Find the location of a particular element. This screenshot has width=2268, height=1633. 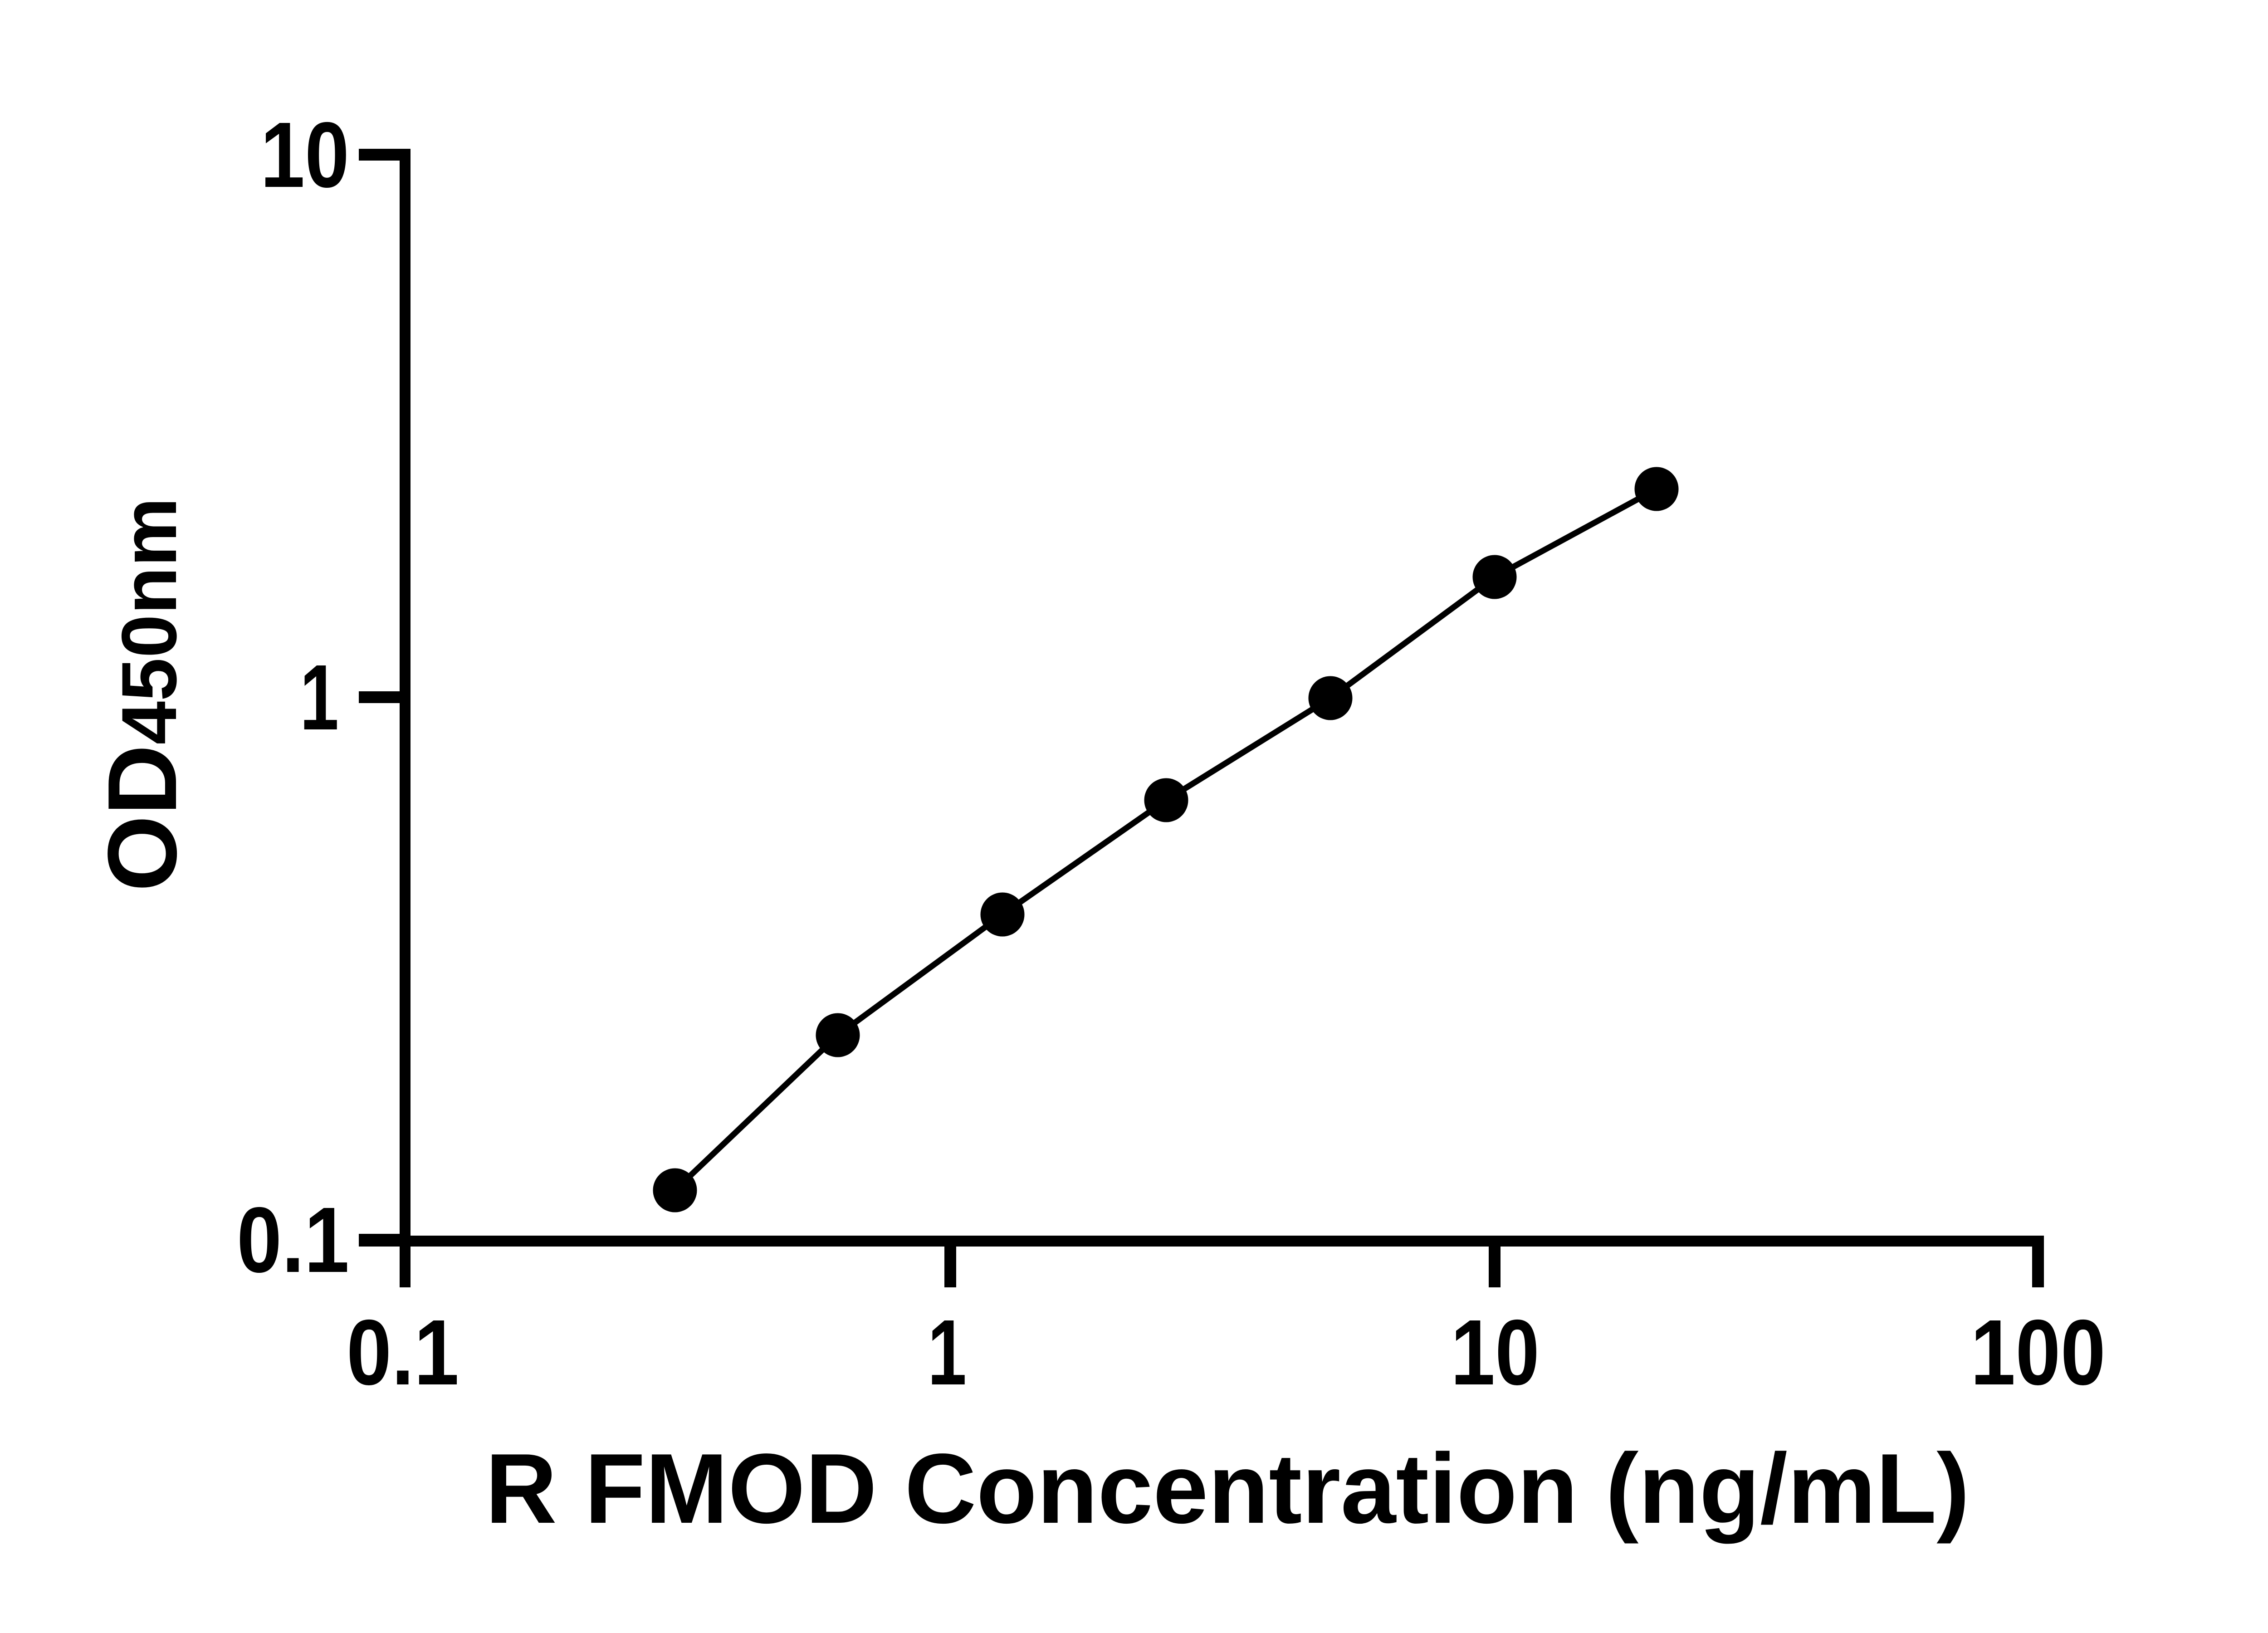

svg-text: 100 is located at coordinates (2038, 1352).